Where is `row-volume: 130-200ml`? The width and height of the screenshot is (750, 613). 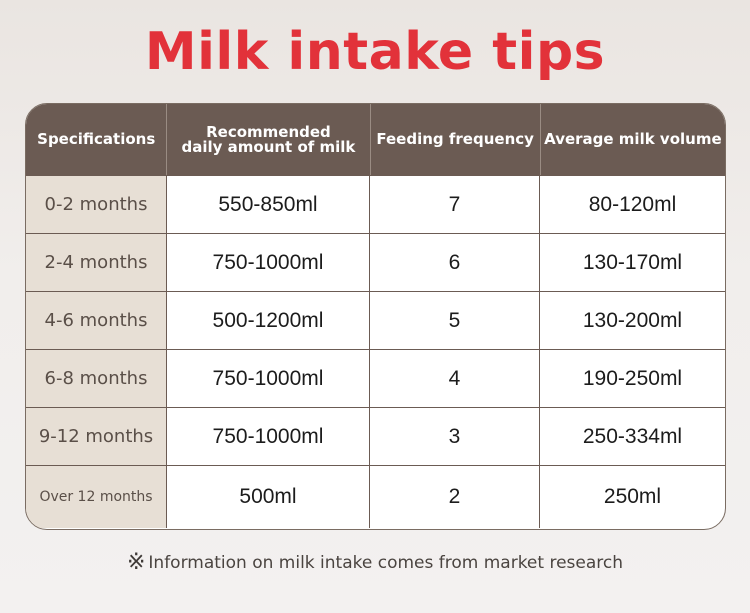
row-volume: 130-200ml is located at coordinates (632, 320).